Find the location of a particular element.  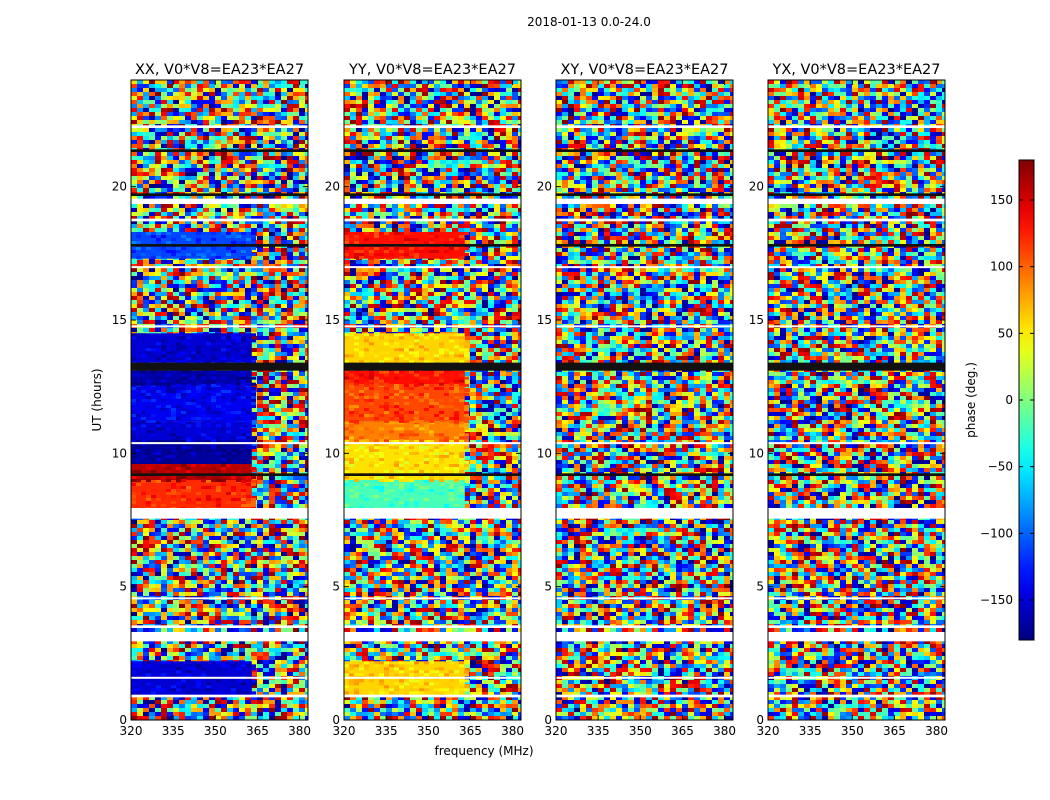

x-axis-label: frequency (MHz) is located at coordinates (483, 751).